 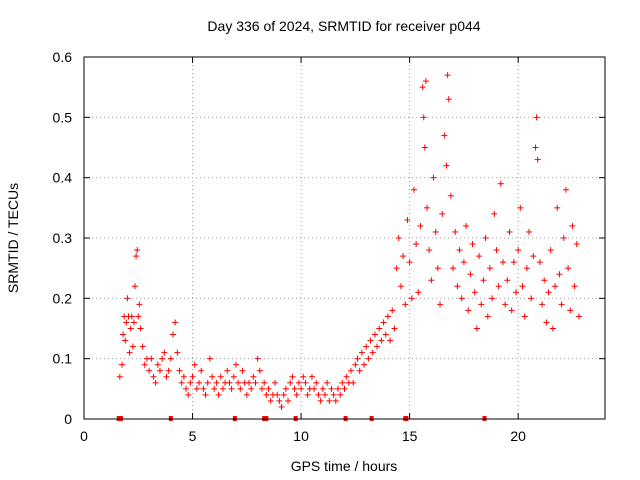 What do you see at coordinates (63, 178) in the screenshot?
I see `y-tick-label: 0.4` at bounding box center [63, 178].